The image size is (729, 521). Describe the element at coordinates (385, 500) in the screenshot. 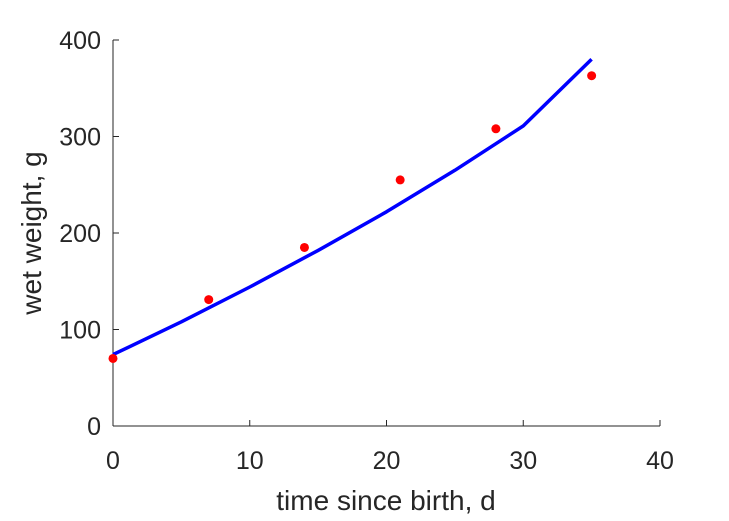

I see `x-axis-label: time since birth, d` at that location.